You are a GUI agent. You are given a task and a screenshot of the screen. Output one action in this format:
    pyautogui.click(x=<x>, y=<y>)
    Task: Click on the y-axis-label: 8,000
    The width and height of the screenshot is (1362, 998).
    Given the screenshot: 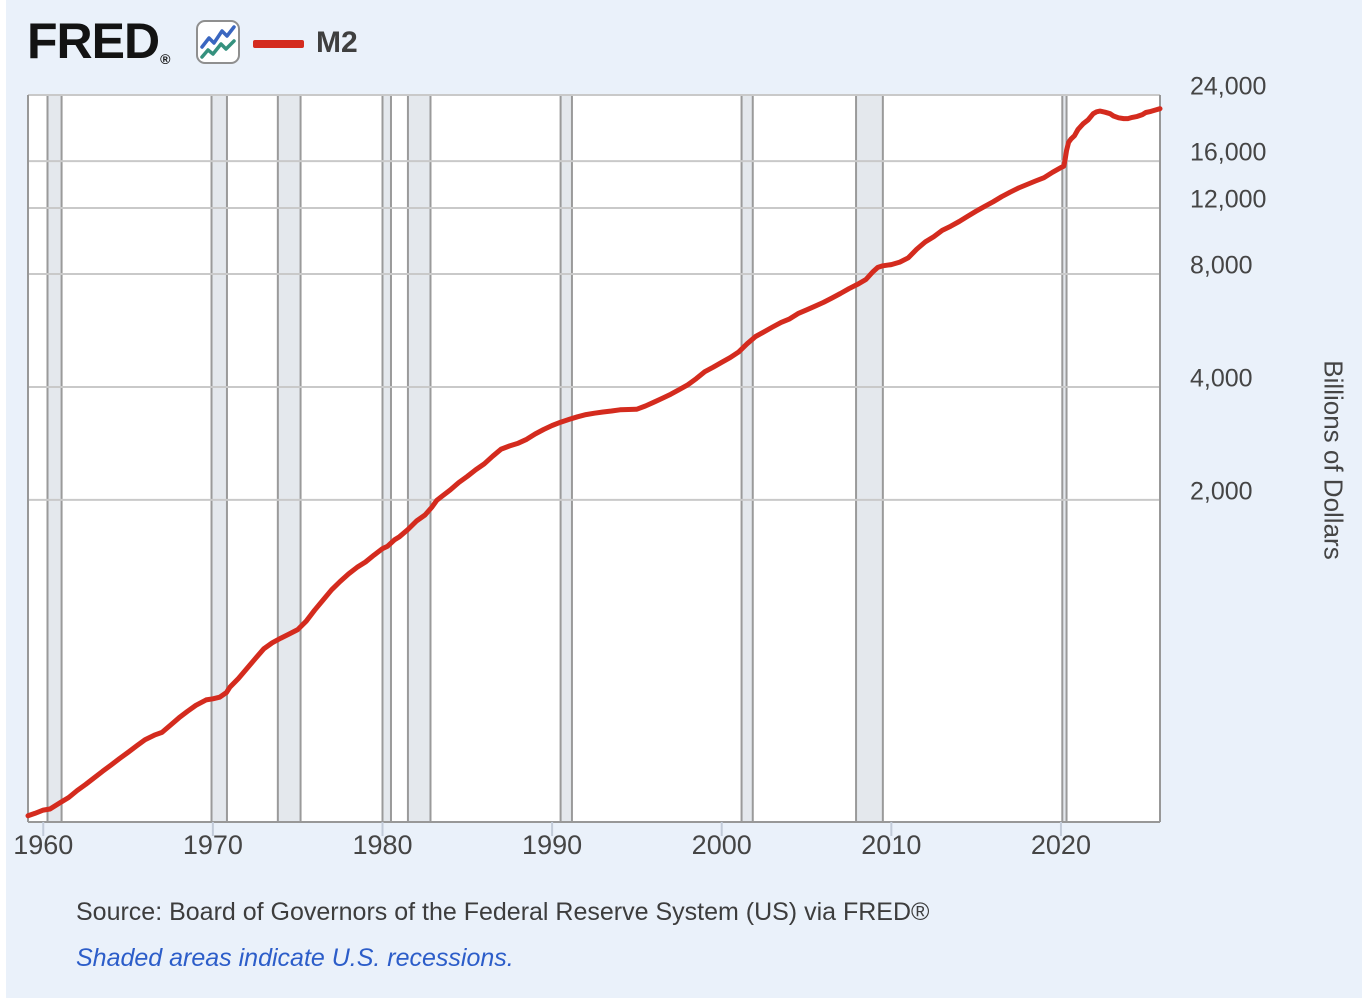 What is the action you would take?
    pyautogui.click(x=1221, y=265)
    